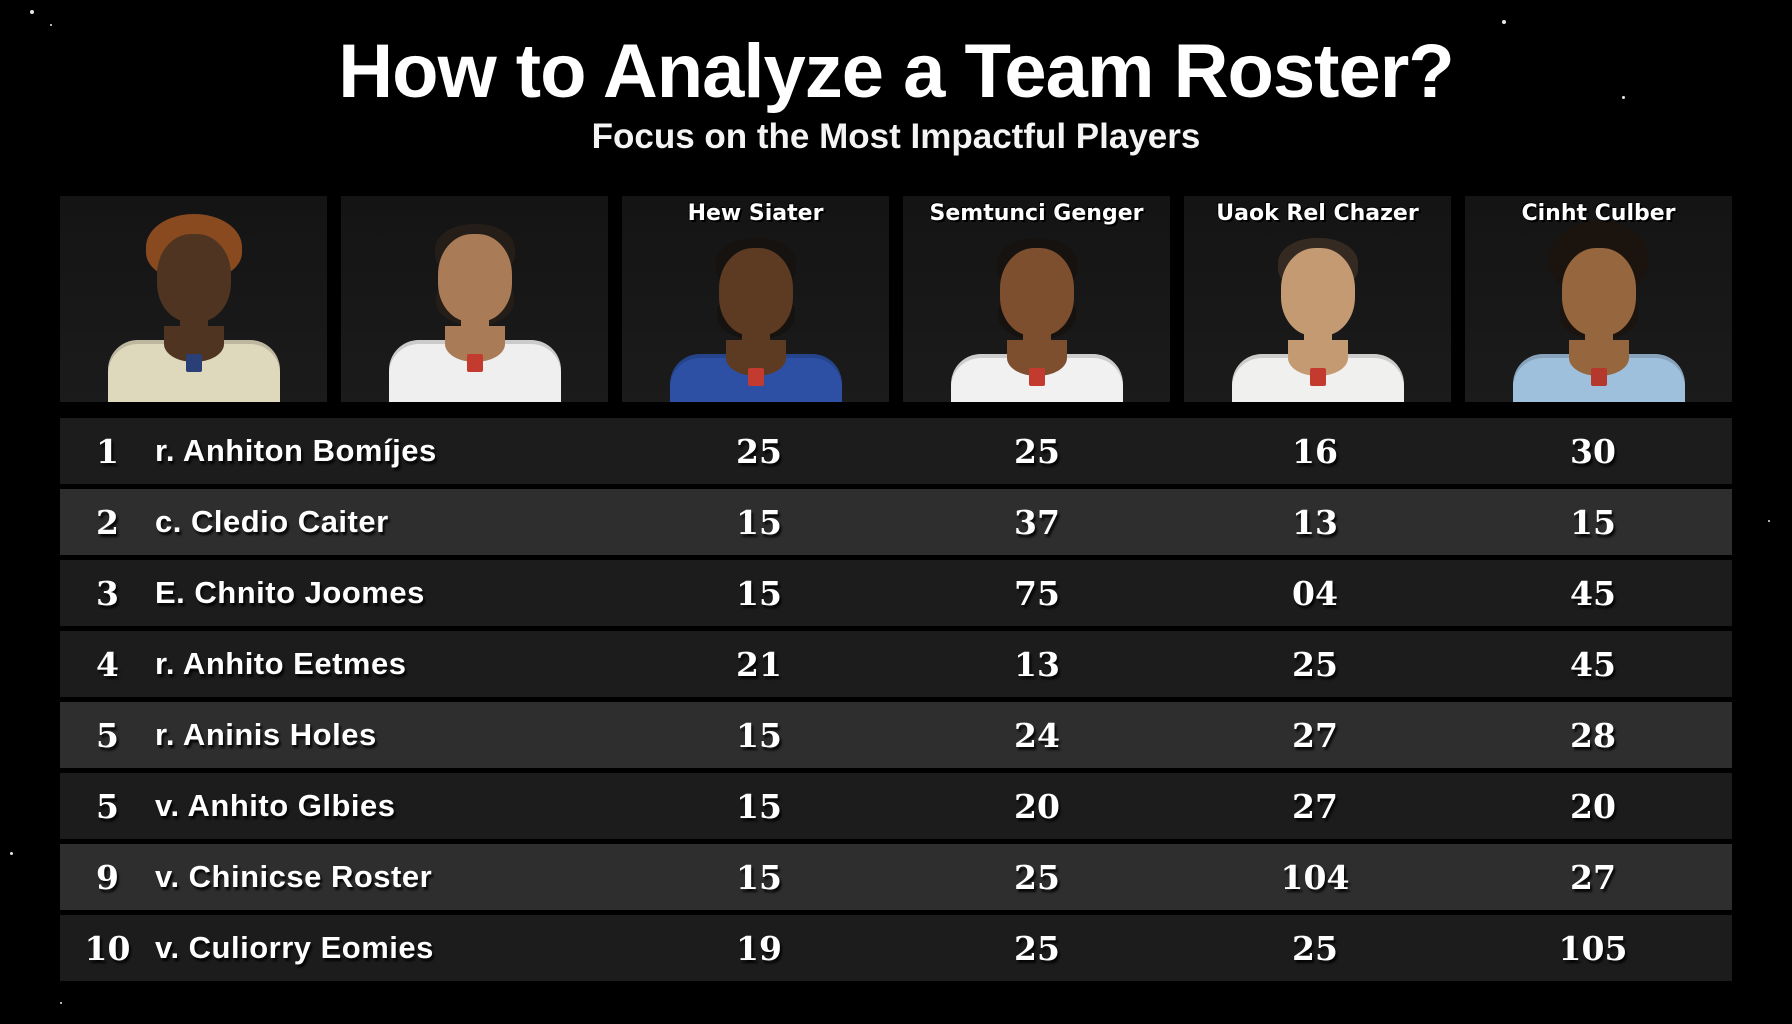 This screenshot has height=1024, width=1792. What do you see at coordinates (759, 664) in the screenshot?
I see `stat-cell-1: 21` at bounding box center [759, 664].